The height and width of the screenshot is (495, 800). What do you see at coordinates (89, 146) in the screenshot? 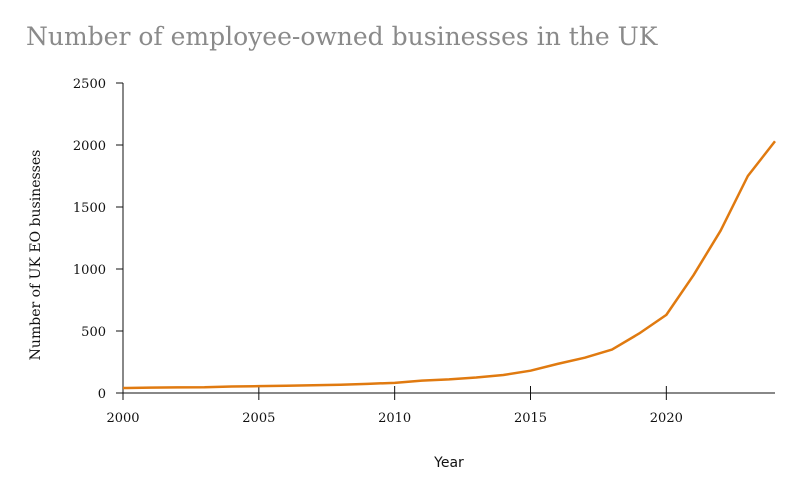
I see `y-tick-label: 2000` at bounding box center [89, 146].